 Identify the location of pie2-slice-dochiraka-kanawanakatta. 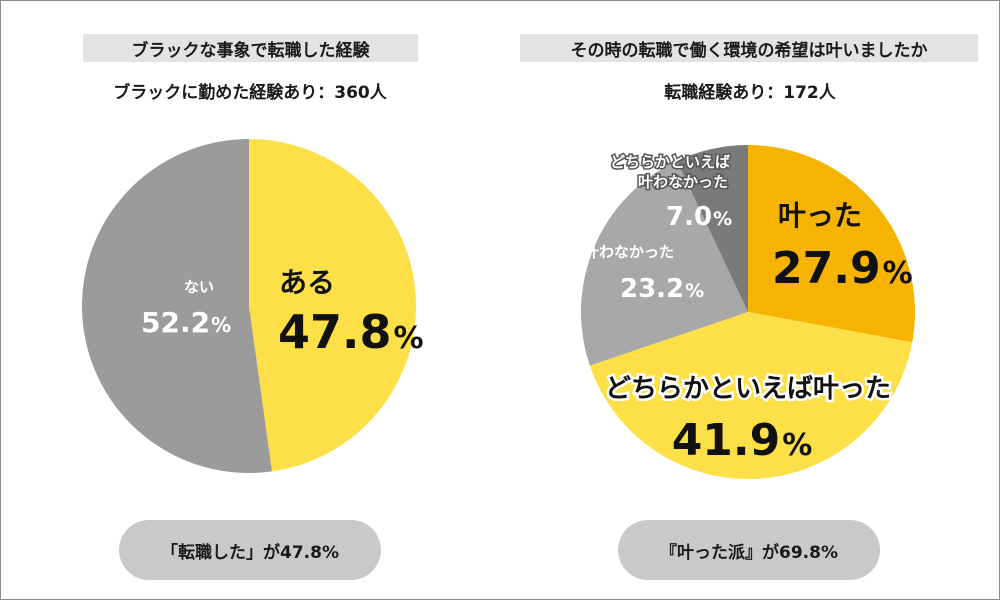
(712, 228).